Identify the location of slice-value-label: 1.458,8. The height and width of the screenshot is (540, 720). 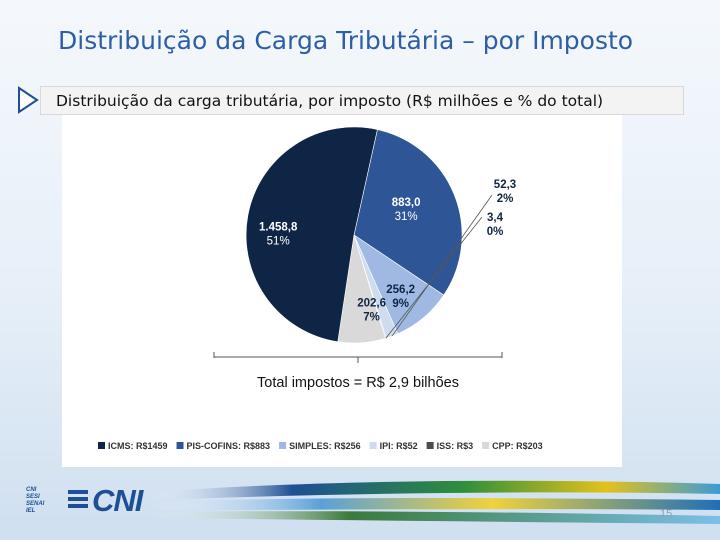
(278, 228).